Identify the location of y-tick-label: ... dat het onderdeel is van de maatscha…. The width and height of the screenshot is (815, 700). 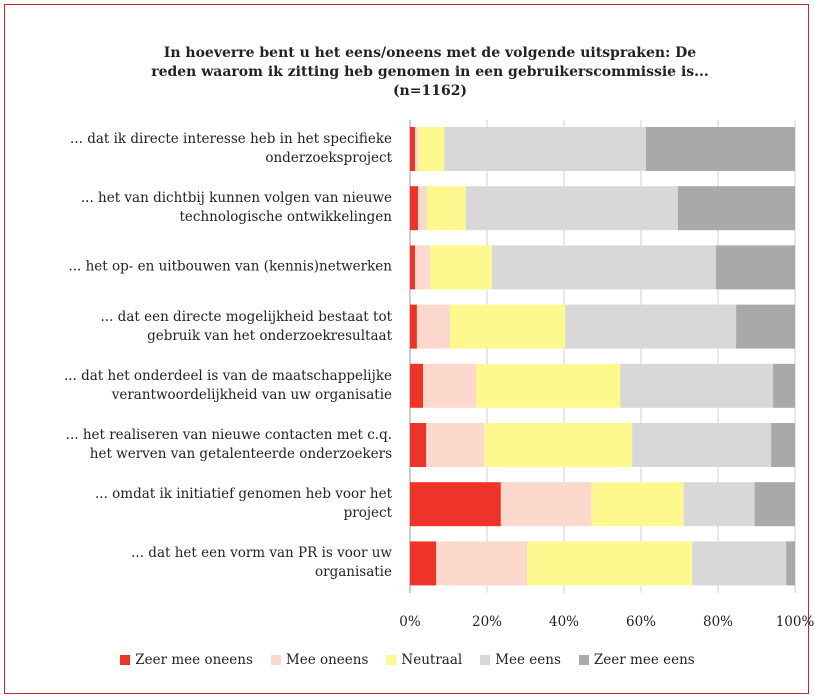
(227, 385).